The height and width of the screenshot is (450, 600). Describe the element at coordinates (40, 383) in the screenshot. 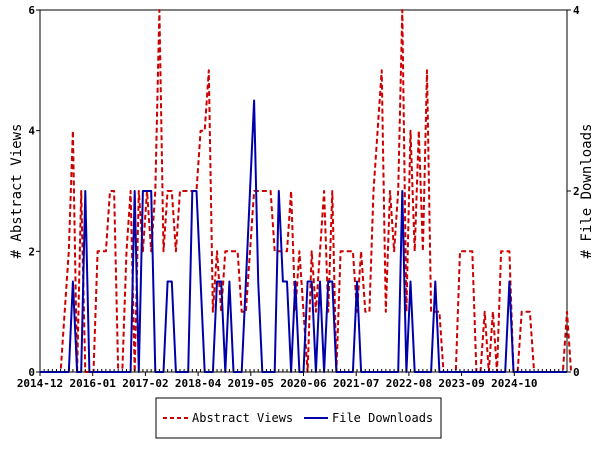

I see `x-tick-label: 2014-12` at that location.